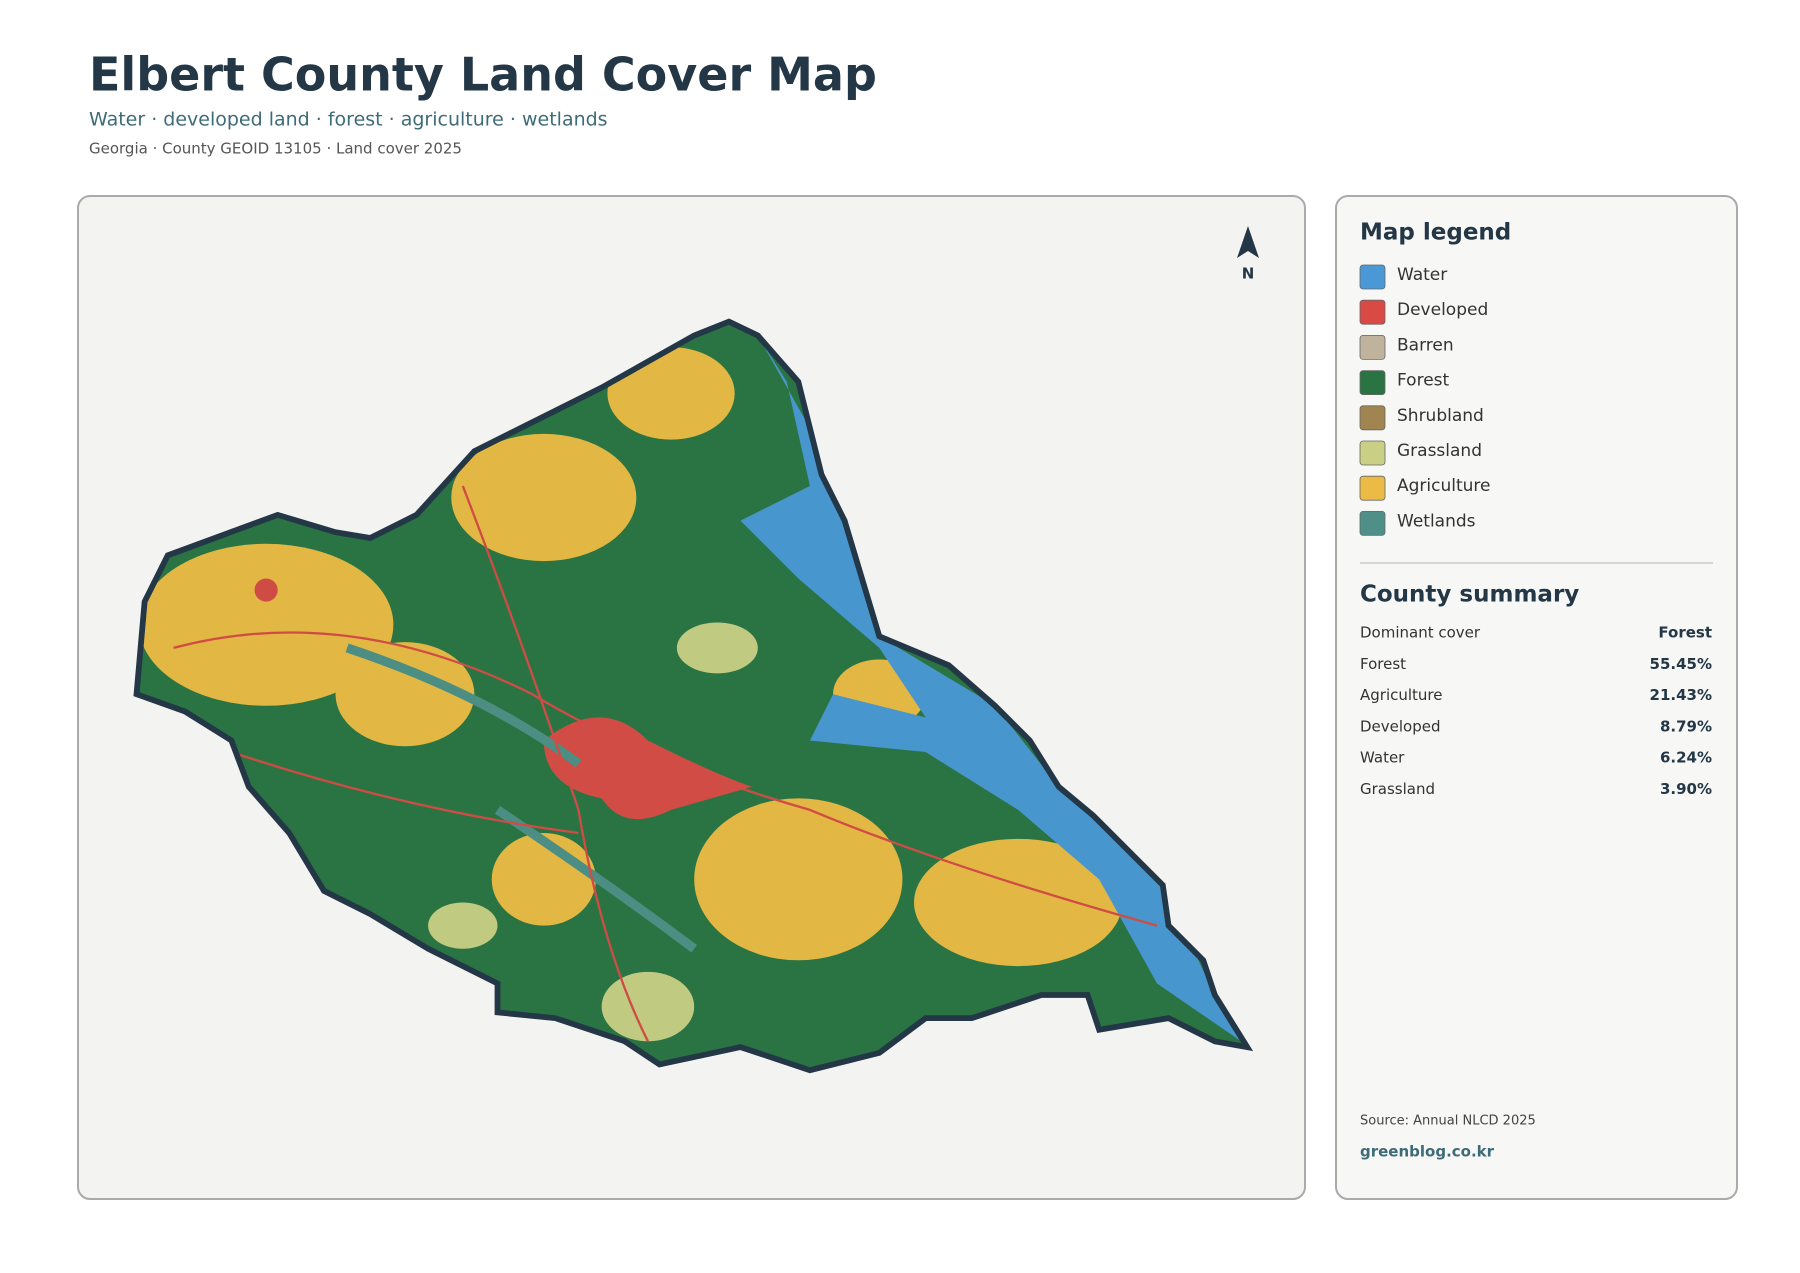  What do you see at coordinates (1439, 451) in the screenshot?
I see `legend-label: Grassland` at bounding box center [1439, 451].